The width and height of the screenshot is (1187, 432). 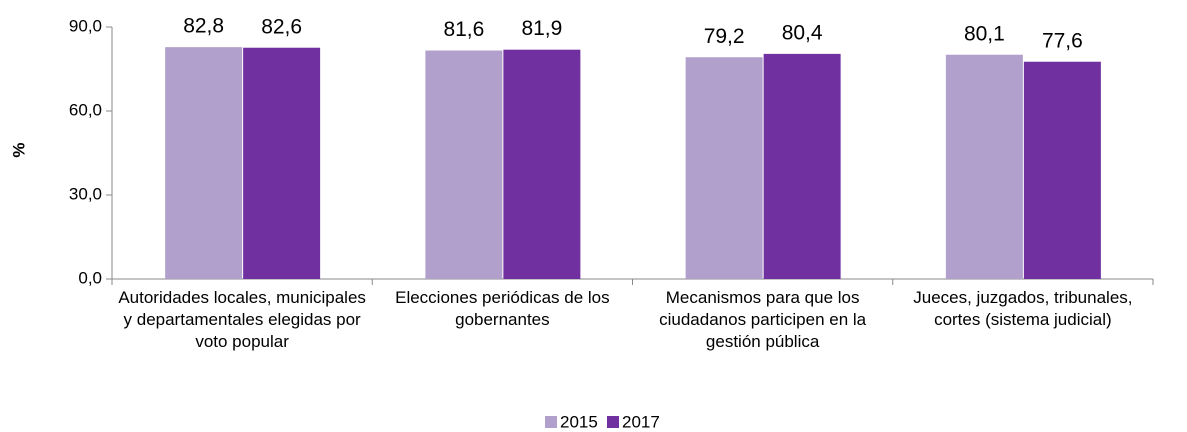 What do you see at coordinates (1062, 40) in the screenshot?
I see `value-label: 77,6` at bounding box center [1062, 40].